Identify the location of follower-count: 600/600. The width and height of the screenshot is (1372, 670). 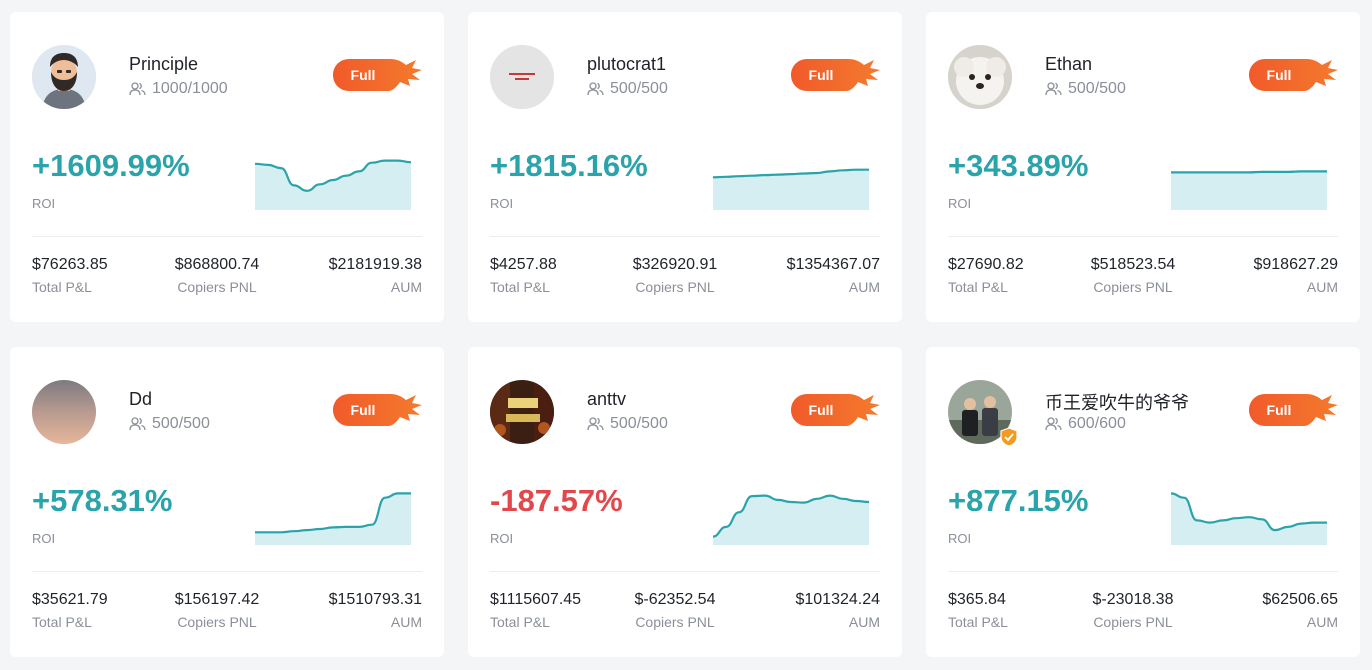
(1085, 424).